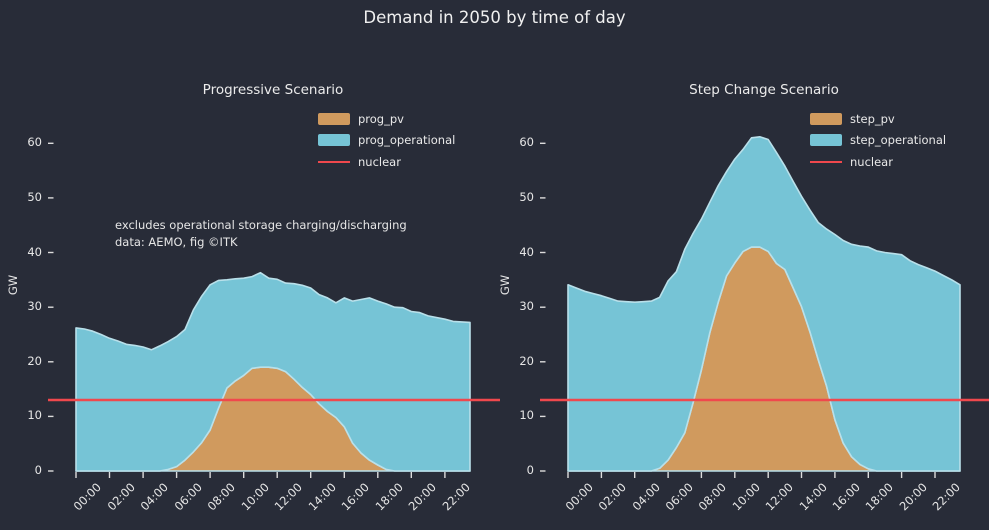 The height and width of the screenshot is (530, 989). Describe the element at coordinates (334, 140) in the screenshot. I see `legend-swatch-prog_operational` at that location.